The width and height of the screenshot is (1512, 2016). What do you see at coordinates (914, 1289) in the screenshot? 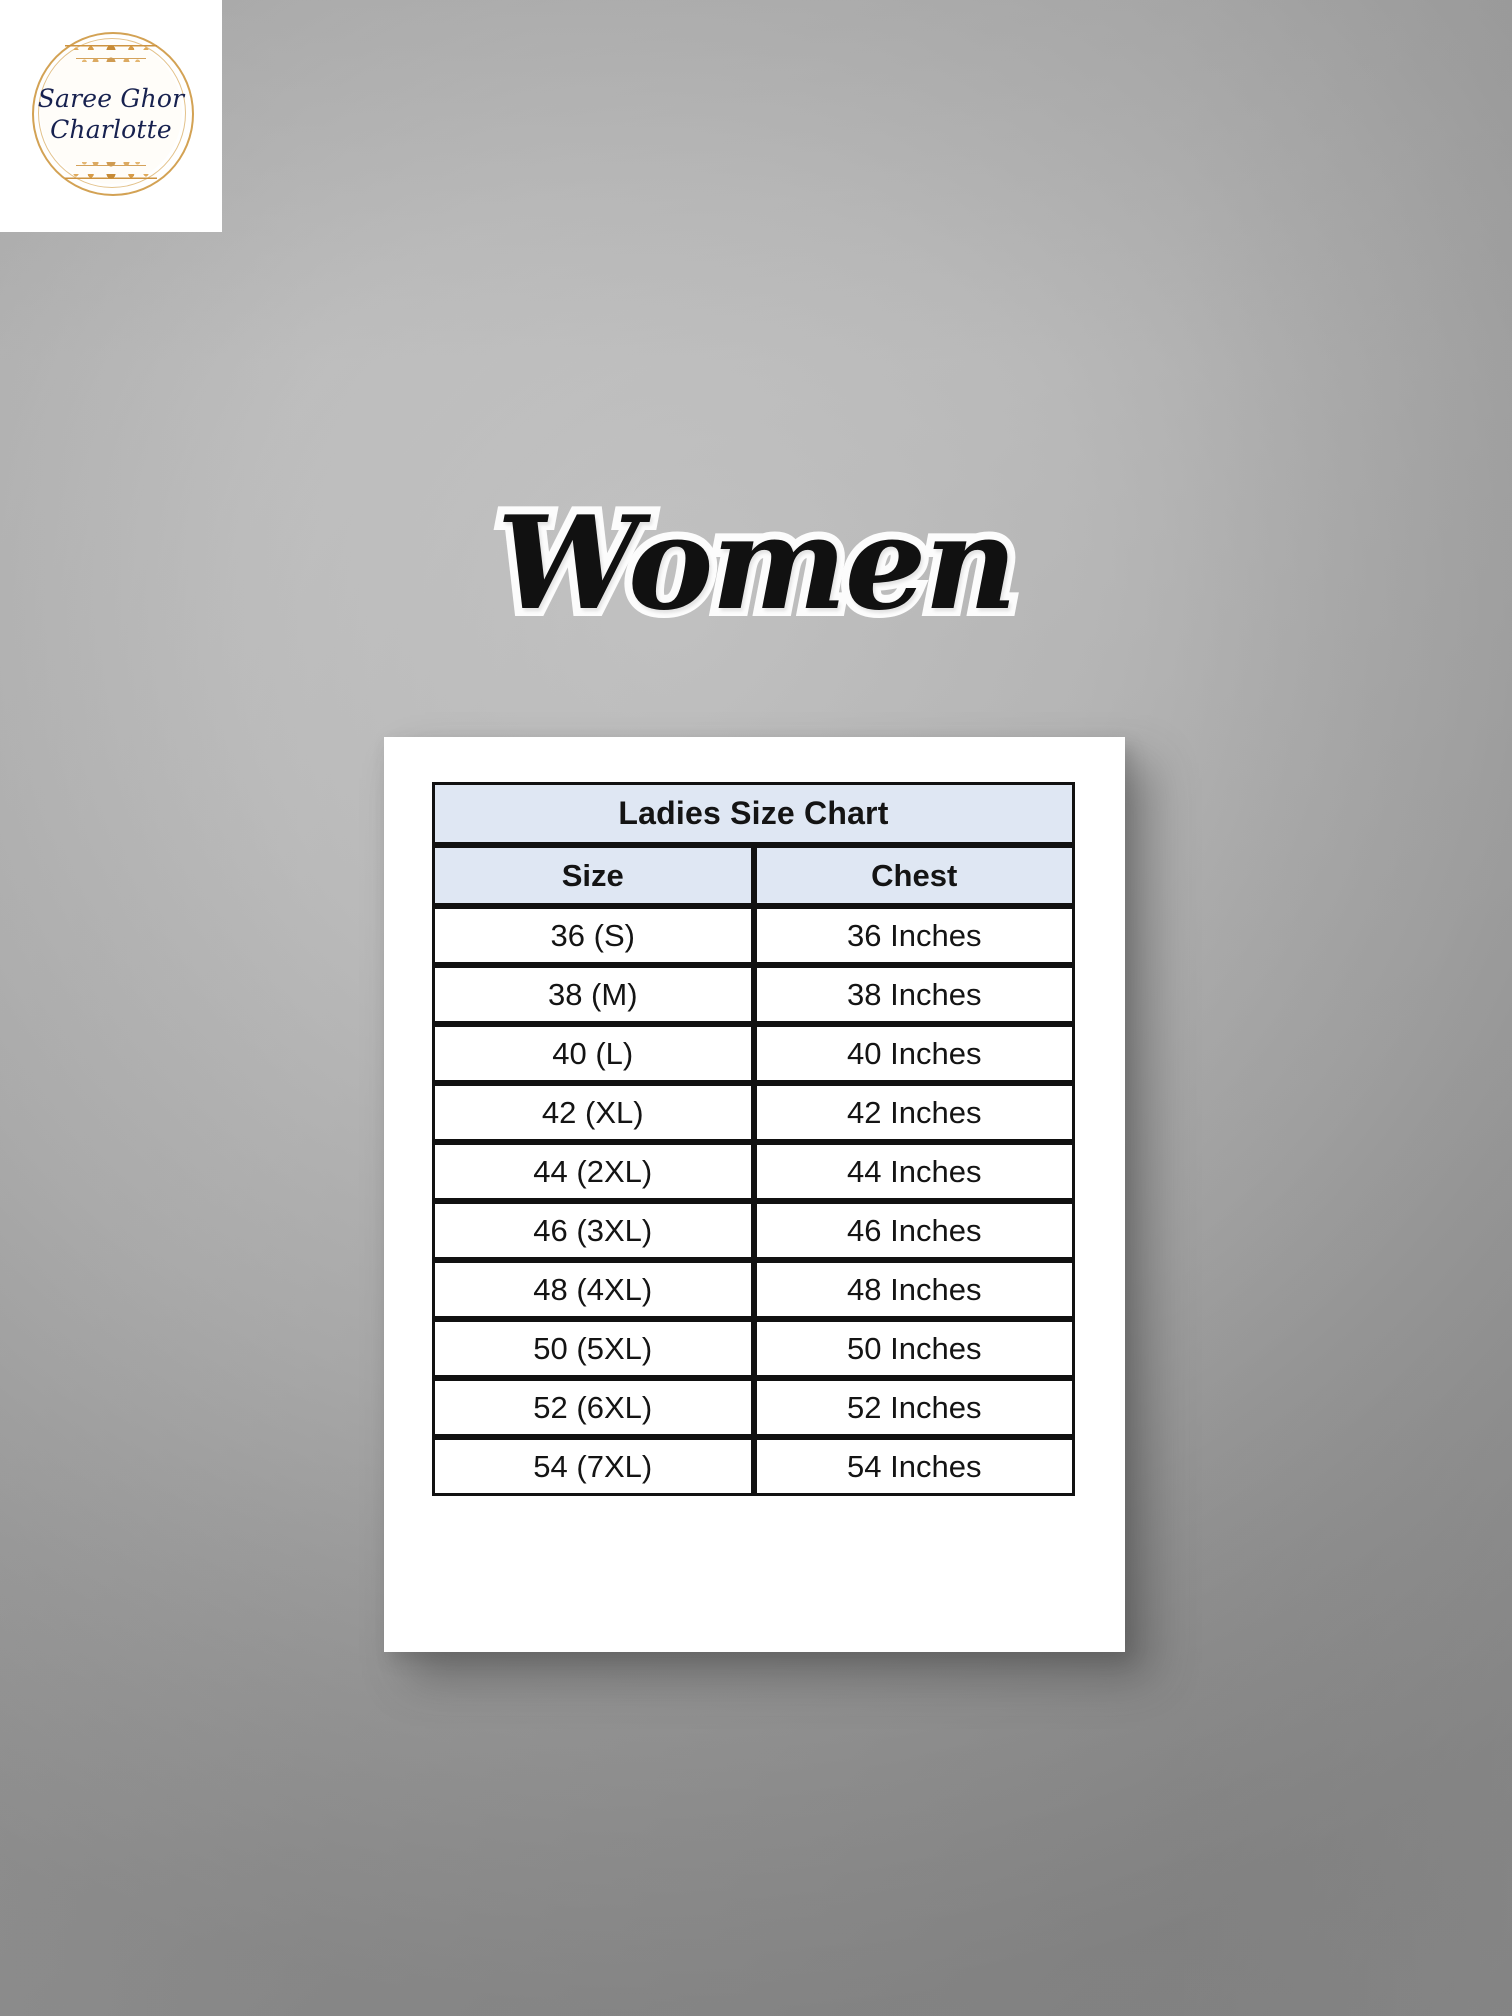
I see `cell-chest: 48 Inches` at bounding box center [914, 1289].